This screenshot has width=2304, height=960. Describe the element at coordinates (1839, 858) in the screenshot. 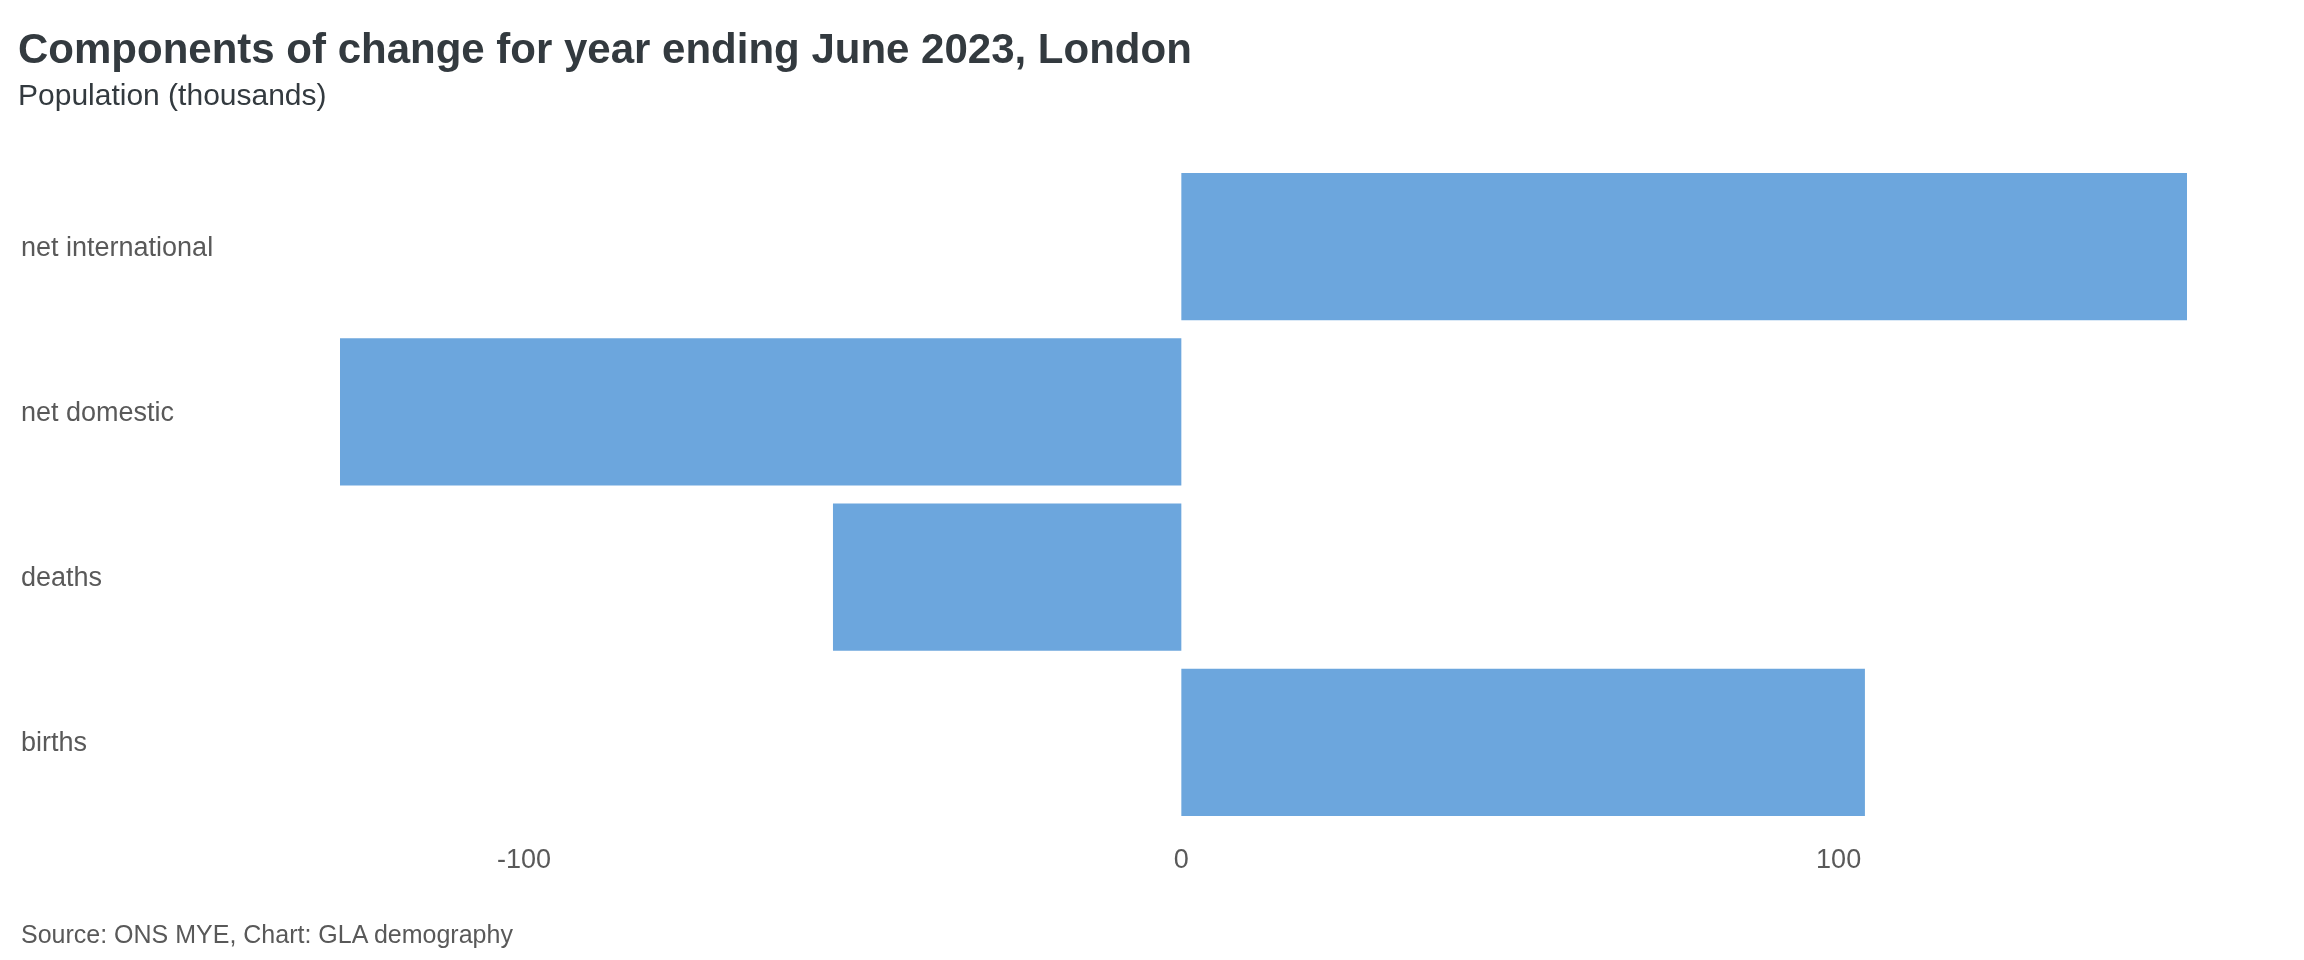

I see `x-tick-label: 100` at that location.